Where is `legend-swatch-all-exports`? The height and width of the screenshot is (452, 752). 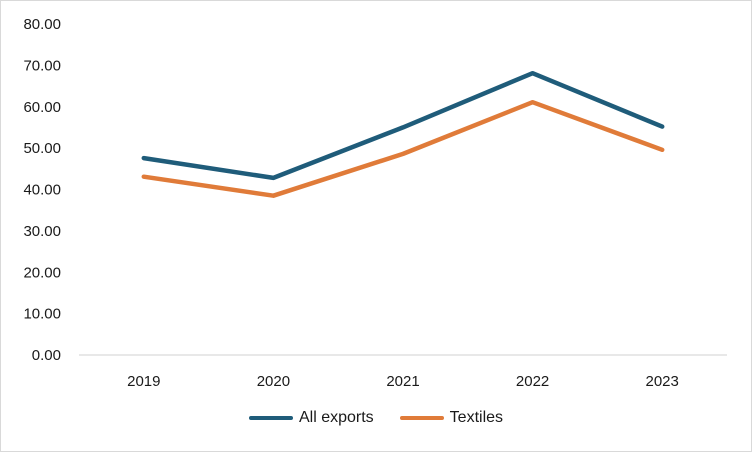 legend-swatch-all-exports is located at coordinates (270, 418).